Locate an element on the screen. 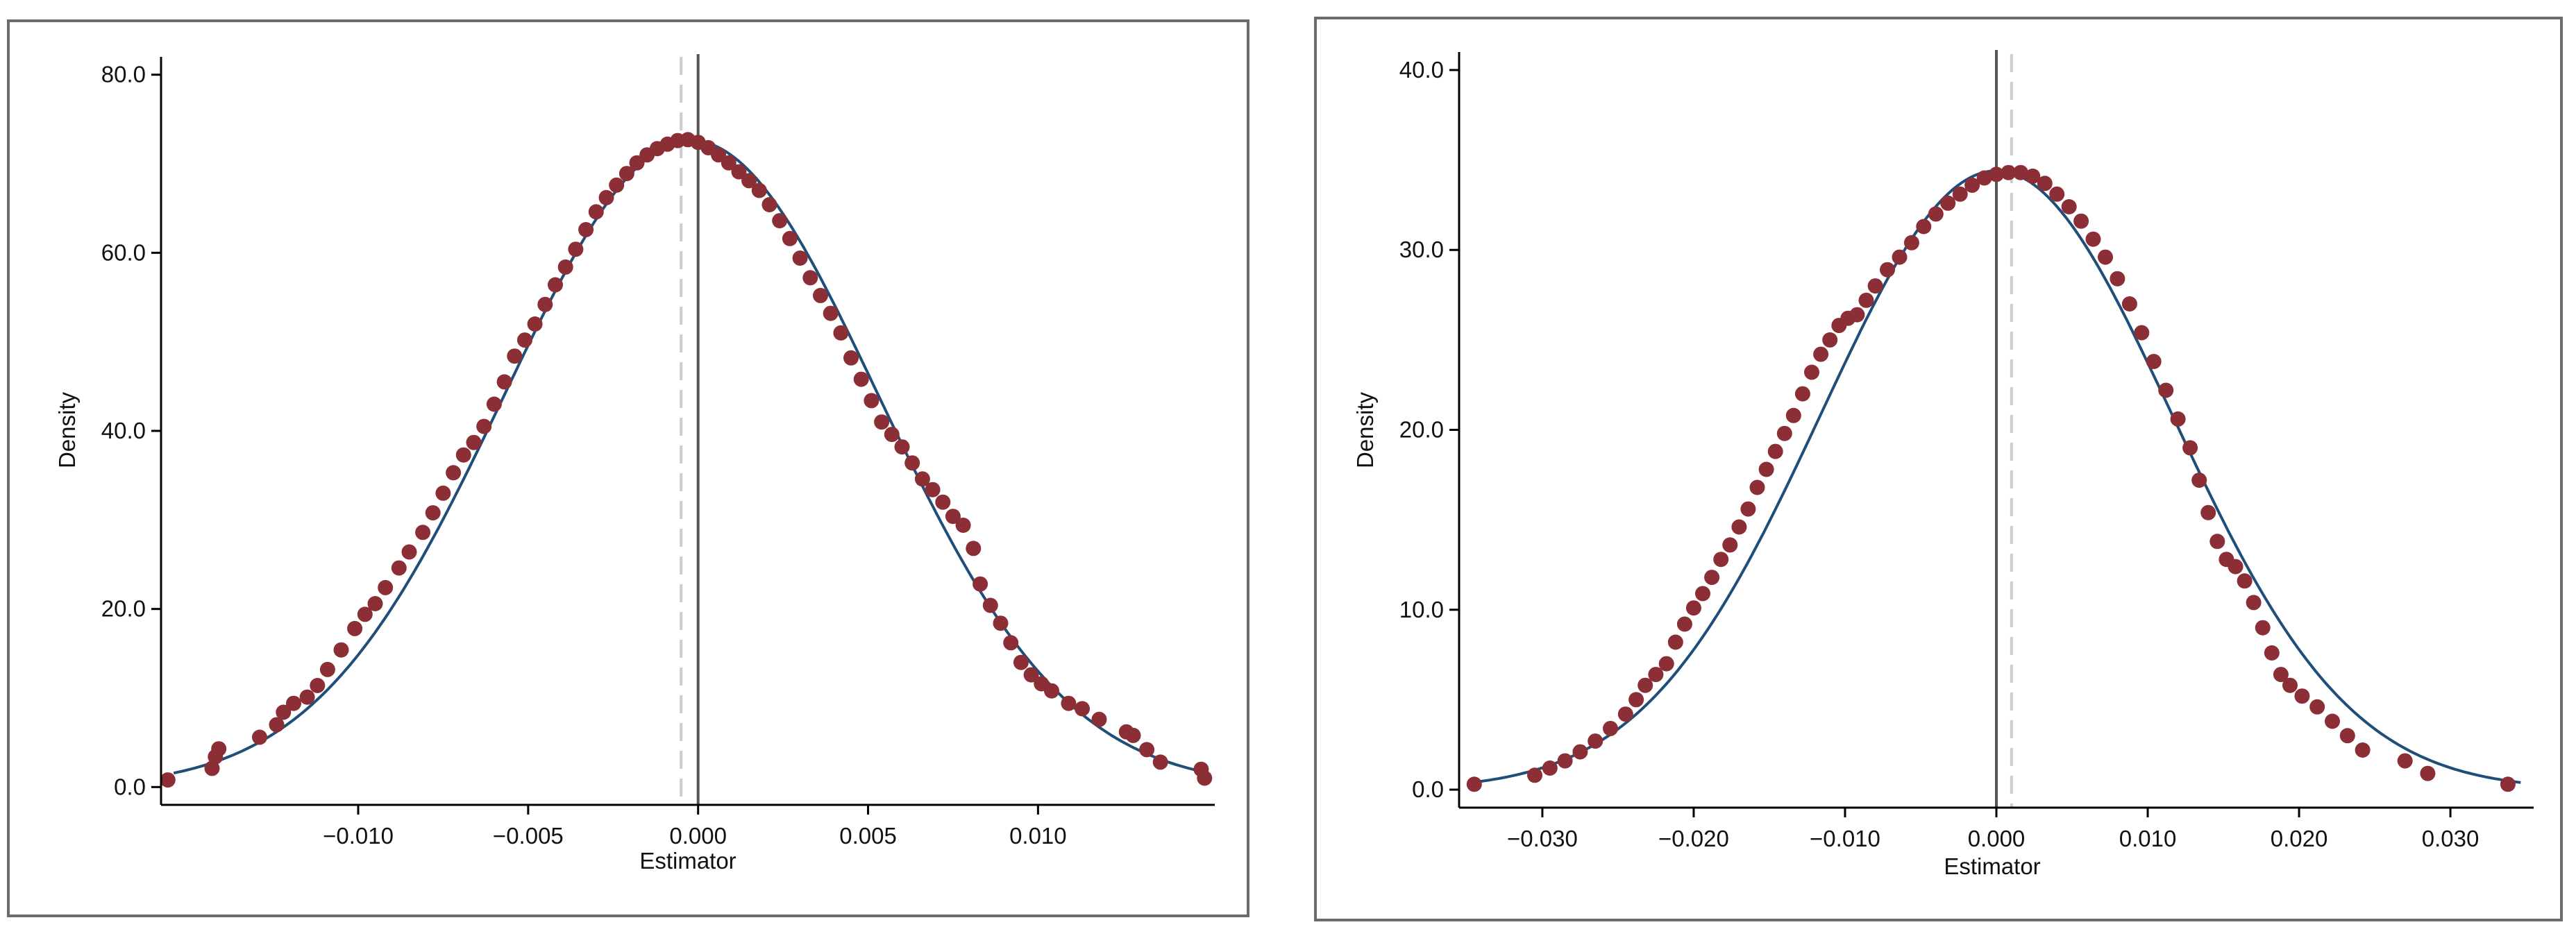 This screenshot has width=2576, height=936. y-tick-label: 20.0 is located at coordinates (1421, 430).